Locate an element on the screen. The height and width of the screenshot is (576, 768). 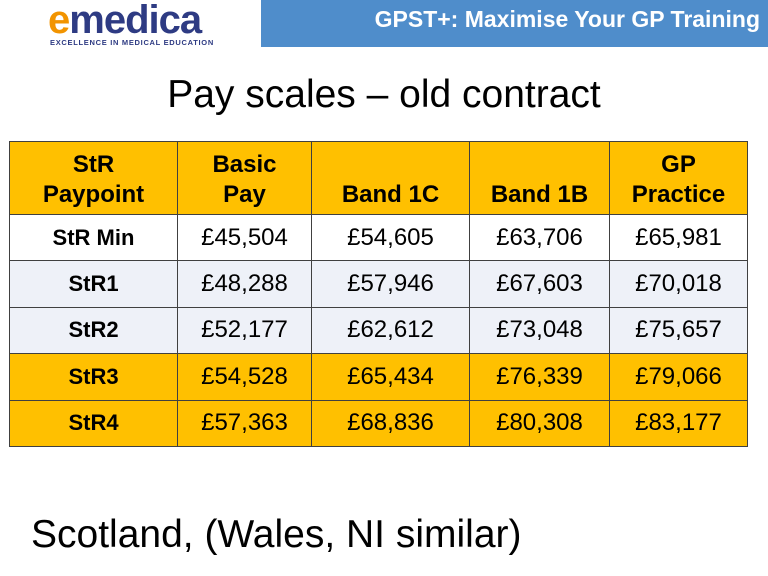
header-text: Basic Pay is located at coordinates (244, 179).